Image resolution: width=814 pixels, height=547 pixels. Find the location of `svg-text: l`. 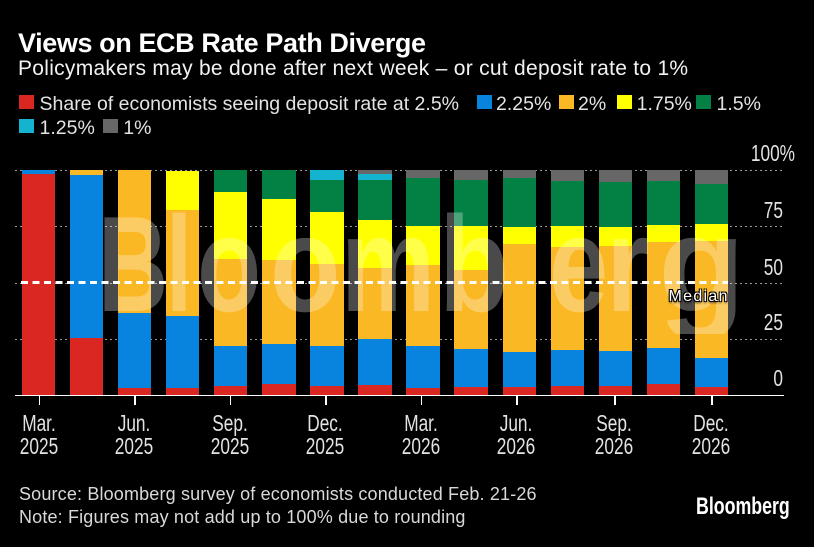

svg-text: l is located at coordinates (179, 261).